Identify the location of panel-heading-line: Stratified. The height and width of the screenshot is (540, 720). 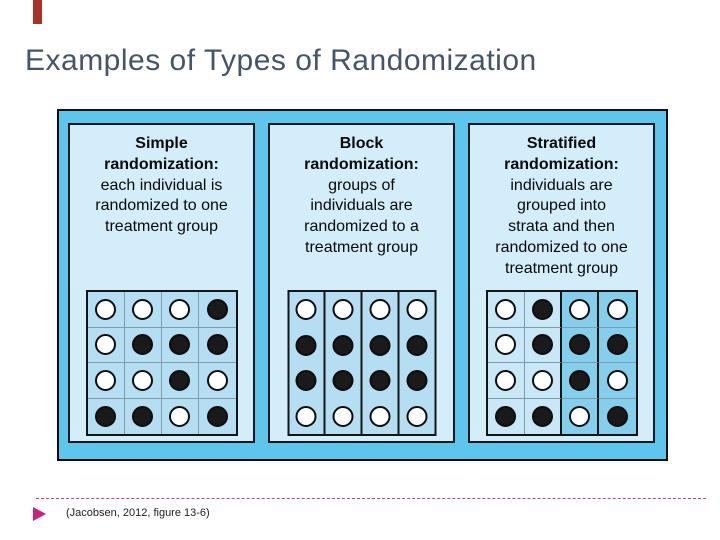
(561, 143).